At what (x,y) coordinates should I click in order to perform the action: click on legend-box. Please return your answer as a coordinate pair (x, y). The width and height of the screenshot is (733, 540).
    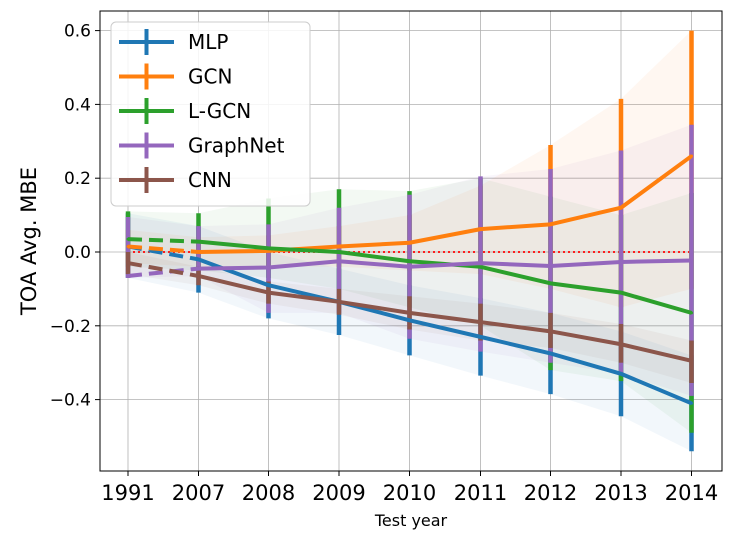
    Looking at the image, I should click on (210, 114).